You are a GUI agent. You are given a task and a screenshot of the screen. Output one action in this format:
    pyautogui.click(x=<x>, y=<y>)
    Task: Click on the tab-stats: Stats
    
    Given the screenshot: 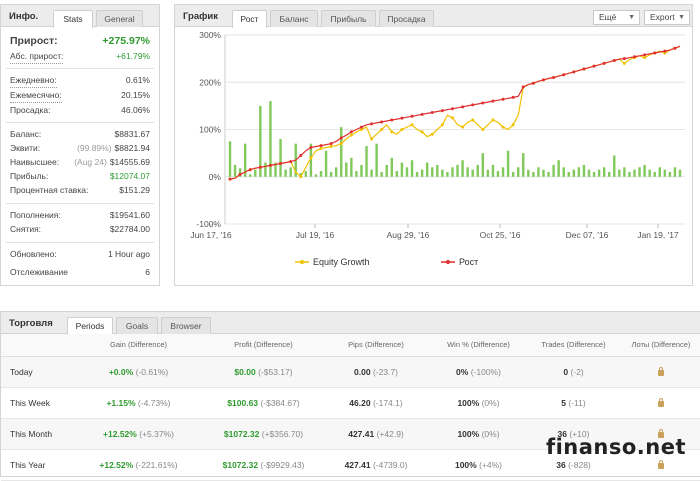 What is the action you would take?
    pyautogui.click(x=73, y=19)
    